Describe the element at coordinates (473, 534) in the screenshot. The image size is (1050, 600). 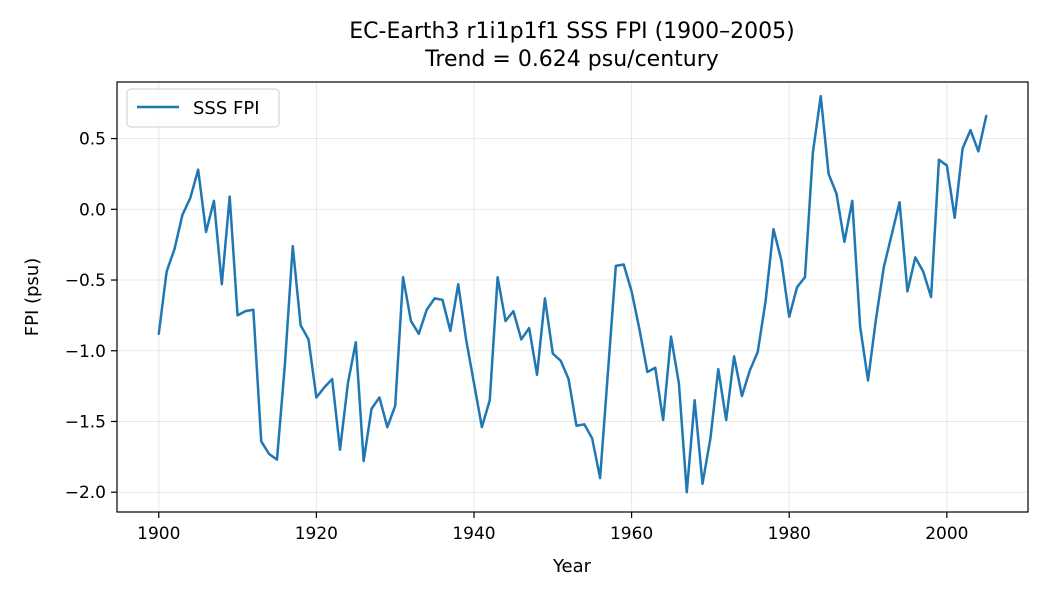
I see `x-tick-label: 1940` at that location.